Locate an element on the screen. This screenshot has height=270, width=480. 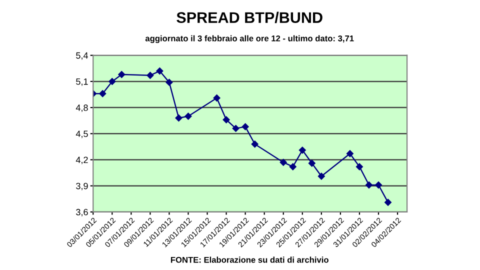
y-tick-label: 5,4 is located at coordinates (82, 56).